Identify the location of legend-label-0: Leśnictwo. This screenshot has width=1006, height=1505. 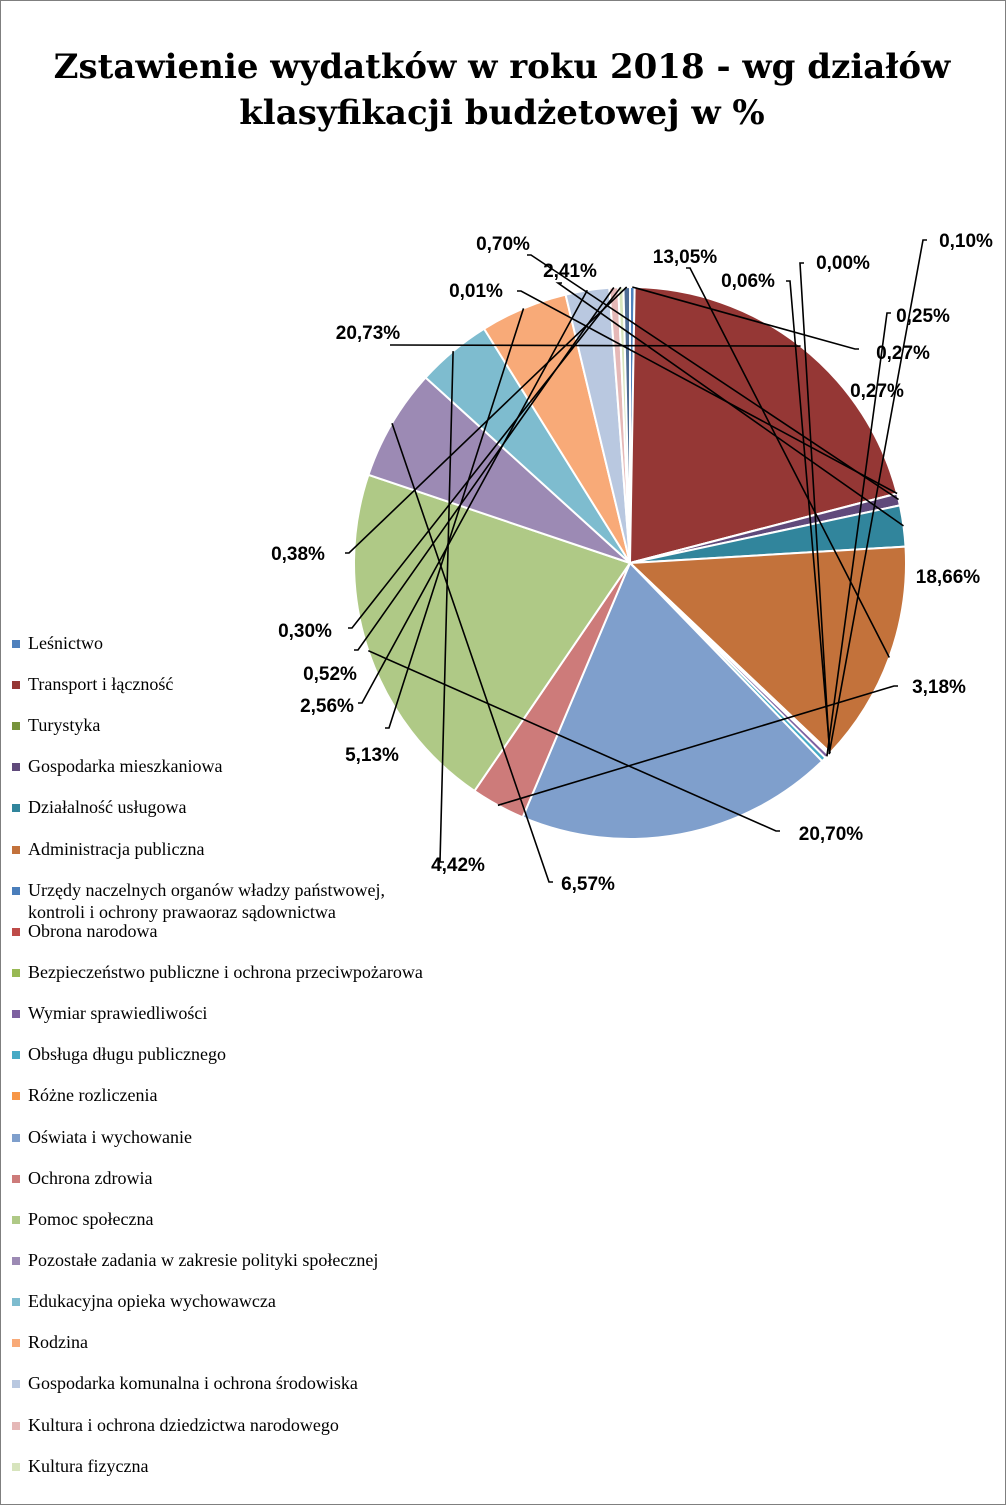
(65, 643).